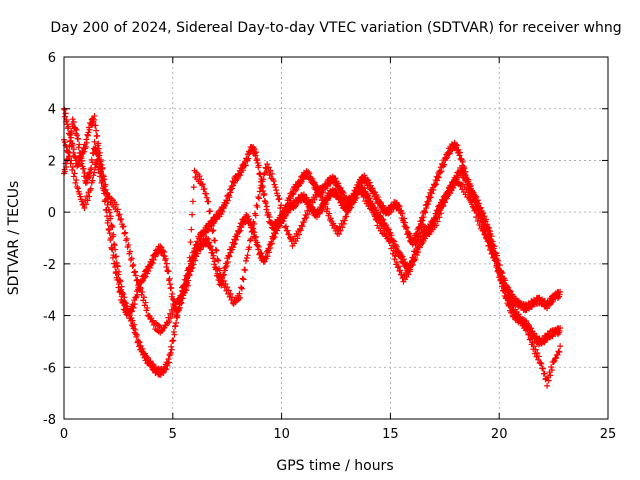 The width and height of the screenshot is (640, 480). Describe the element at coordinates (49, 265) in the screenshot. I see `y-tick-label: -2` at that location.